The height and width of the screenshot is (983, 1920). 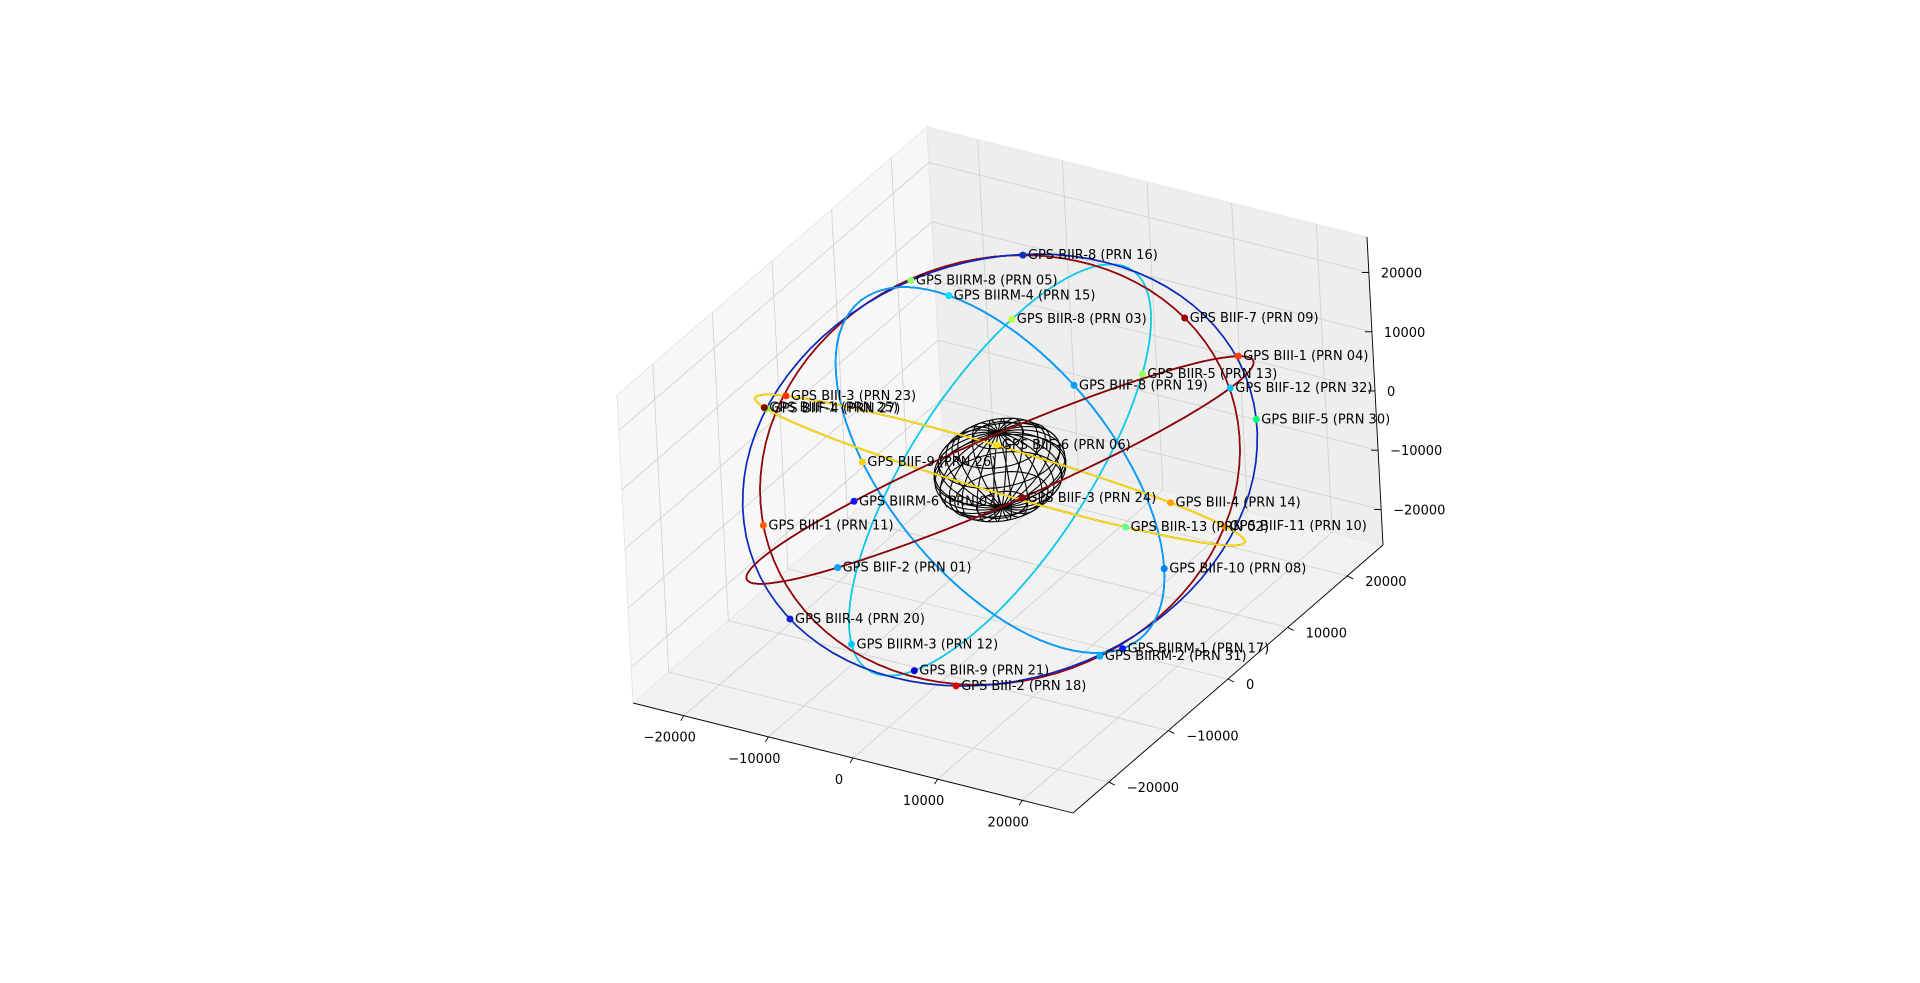 I want to click on satellite-label: GPS BIIRM-6 (PRN 07), so click(x=930, y=501).